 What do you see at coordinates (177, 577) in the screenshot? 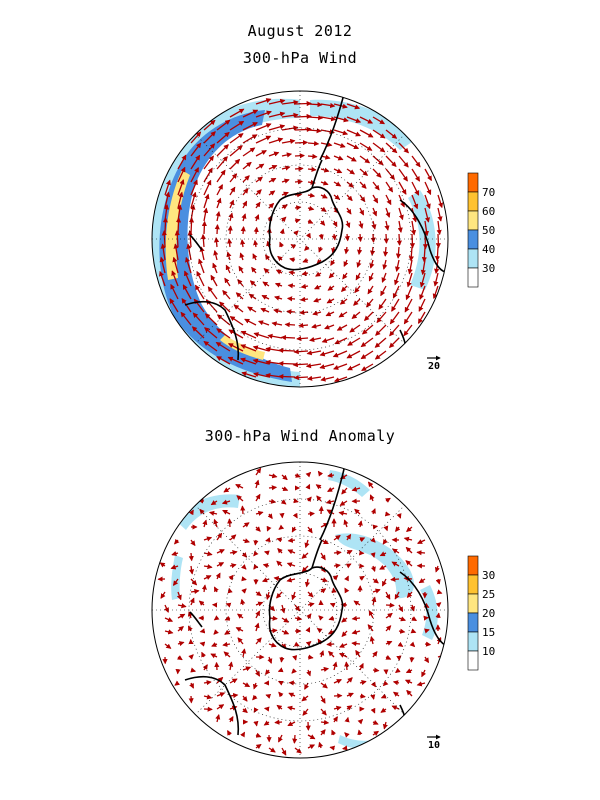
I see `anom-patch-w` at bounding box center [177, 577].